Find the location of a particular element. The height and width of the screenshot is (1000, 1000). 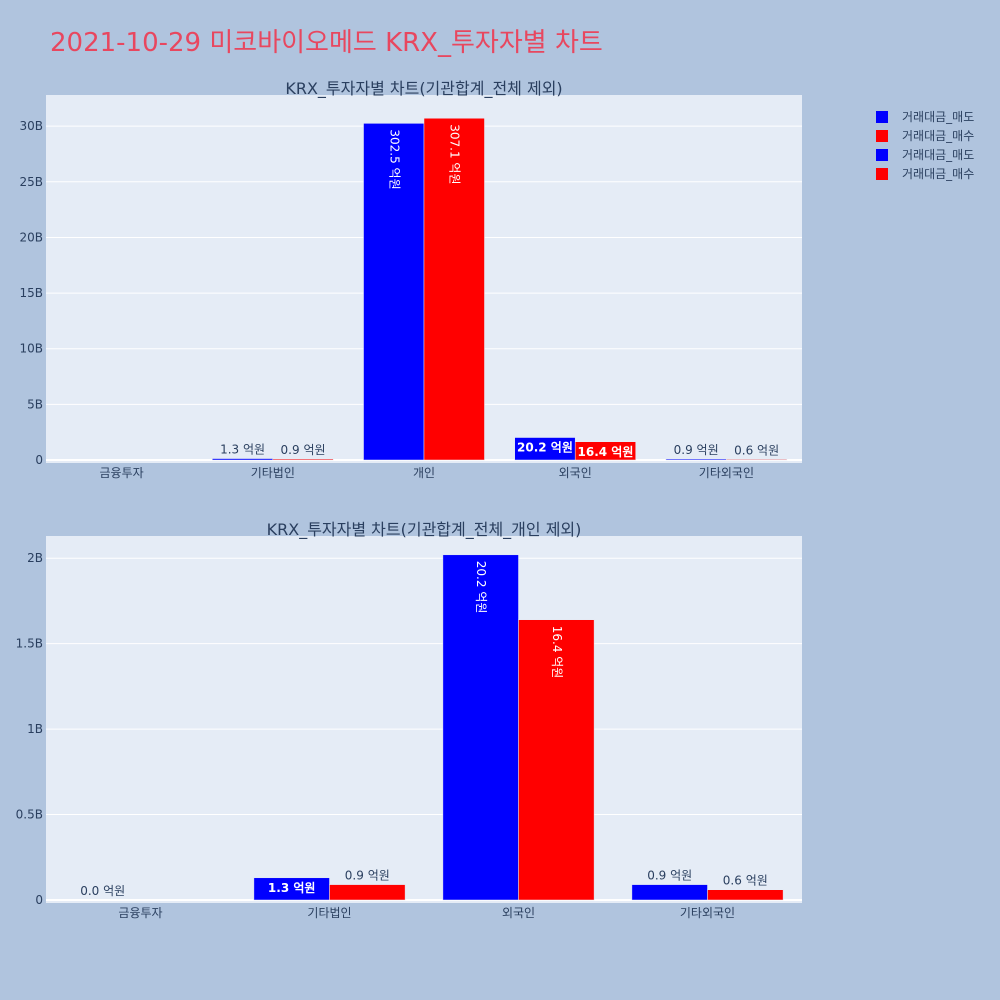

y-tick-label: 15B is located at coordinates (31, 293).